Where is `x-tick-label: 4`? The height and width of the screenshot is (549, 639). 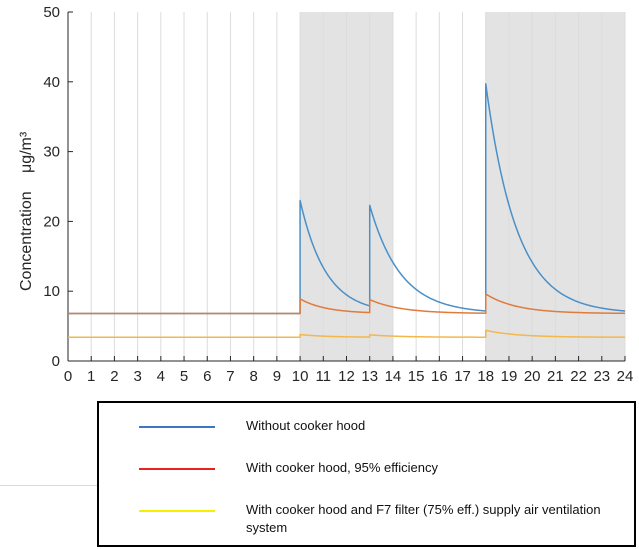
x-tick-label: 4 is located at coordinates (161, 376).